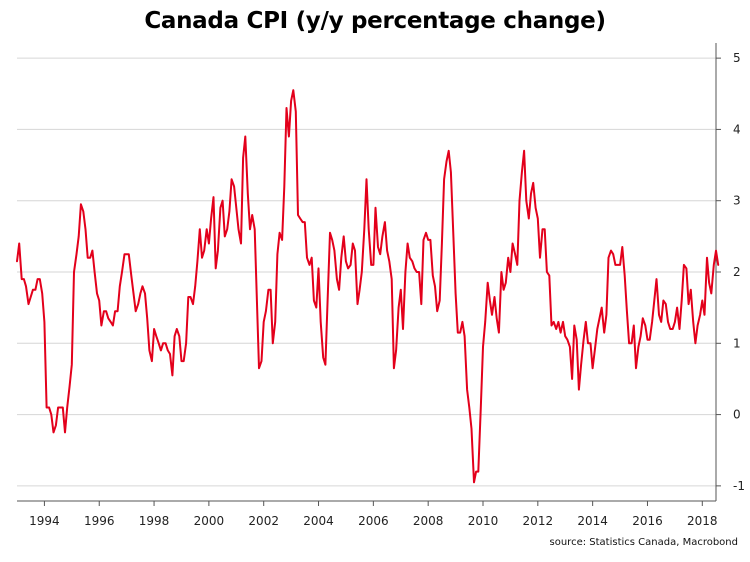 This screenshot has width=750, height=562. I want to click on x-tick-label: 2000, so click(209, 521).